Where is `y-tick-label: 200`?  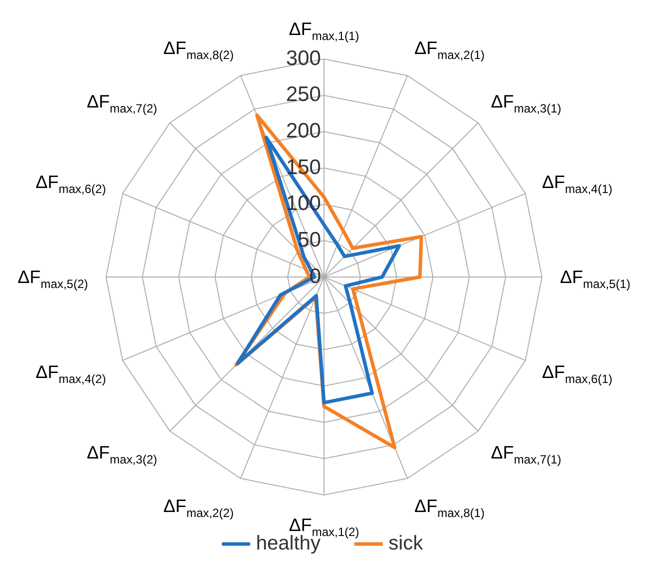 y-tick-label: 200 is located at coordinates (303, 130).